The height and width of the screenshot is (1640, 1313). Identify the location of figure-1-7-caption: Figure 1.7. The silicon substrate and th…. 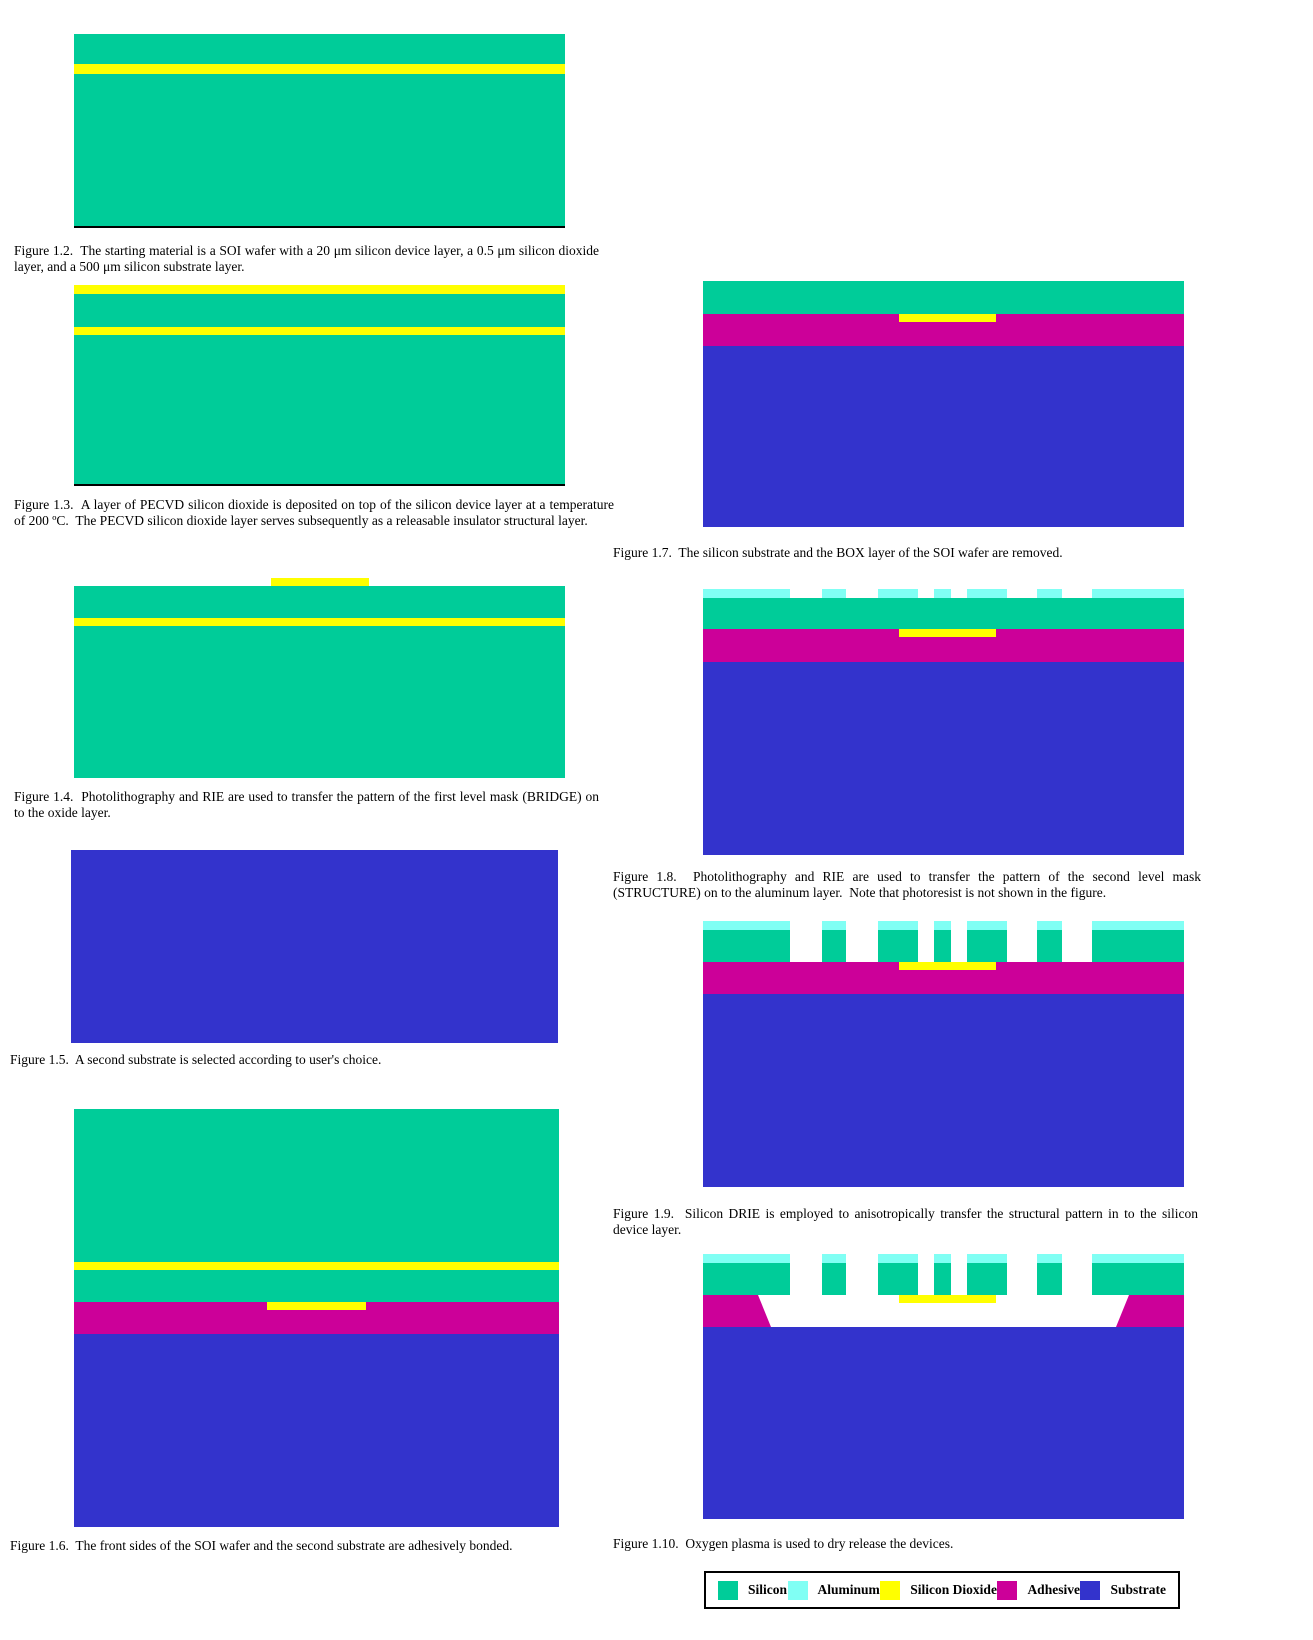
(838, 552).